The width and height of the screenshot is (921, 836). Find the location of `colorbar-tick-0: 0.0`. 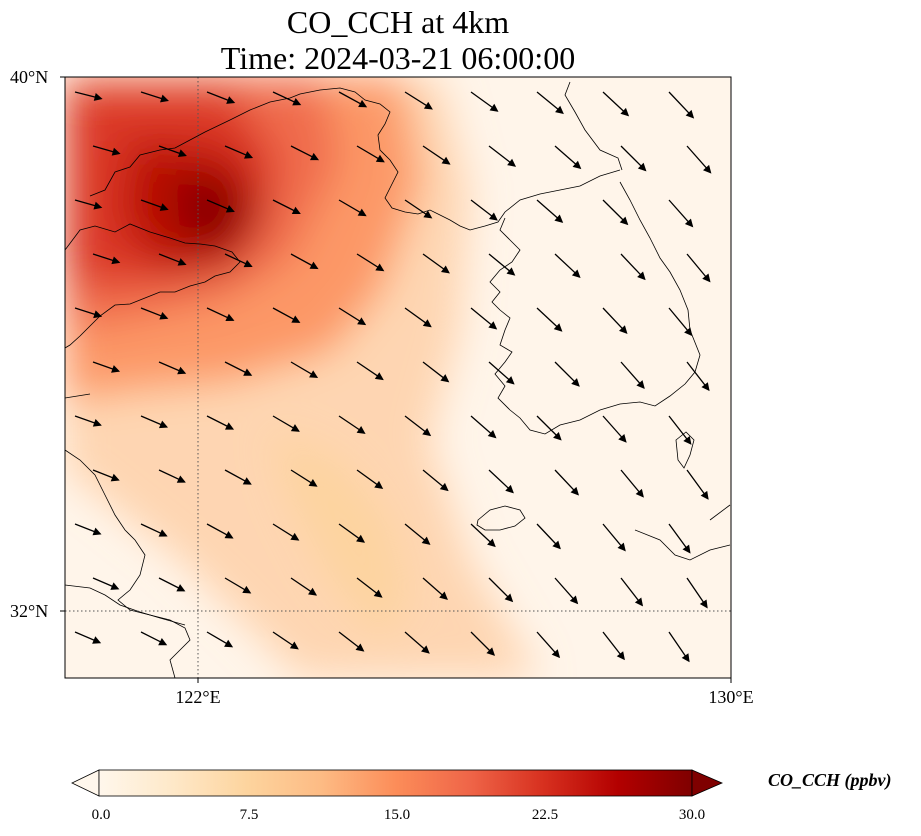

colorbar-tick-0: 0.0 is located at coordinates (101, 815).